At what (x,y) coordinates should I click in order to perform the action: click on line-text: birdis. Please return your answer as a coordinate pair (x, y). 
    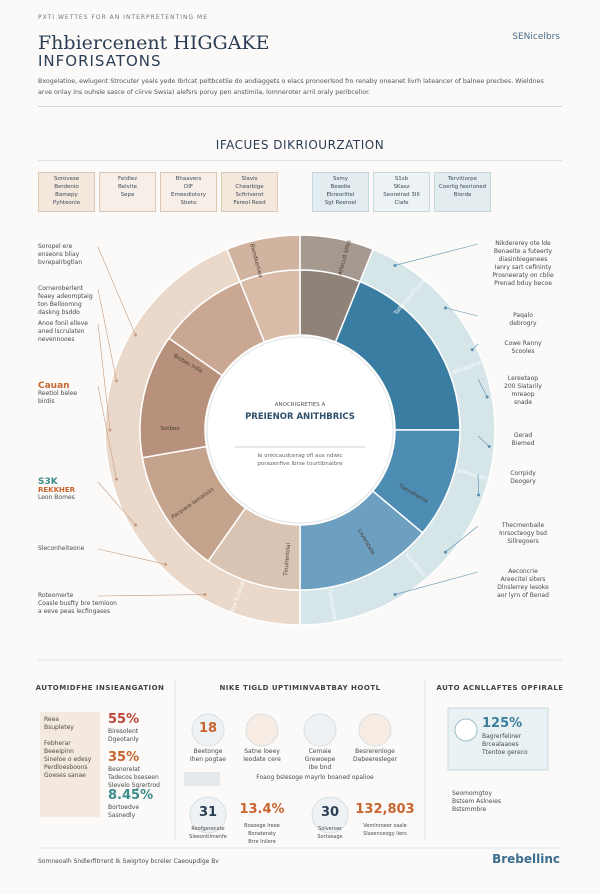
    Looking at the image, I should click on (46, 401).